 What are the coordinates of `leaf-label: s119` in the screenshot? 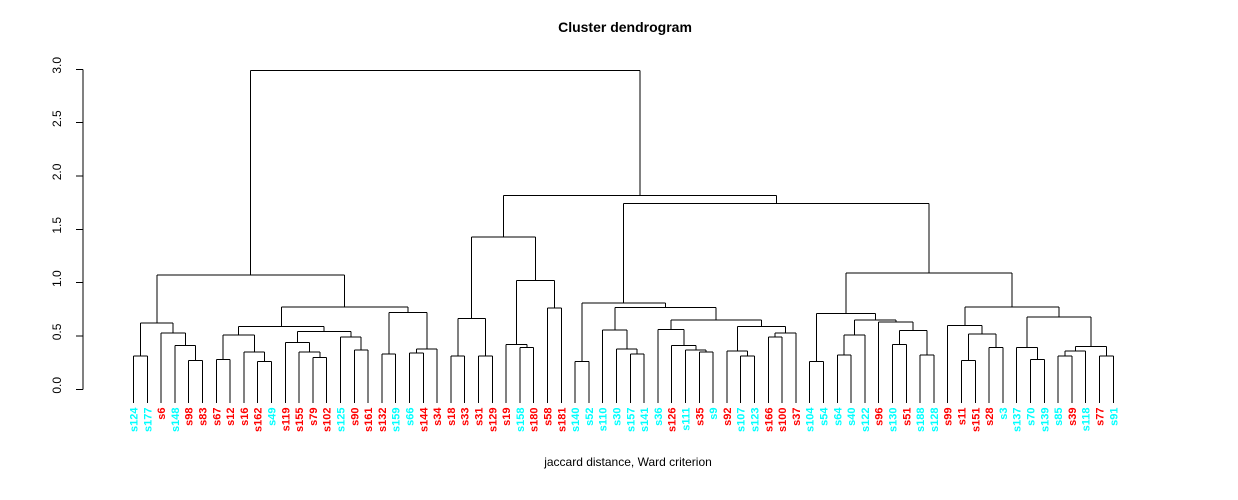 It's located at (286, 420).